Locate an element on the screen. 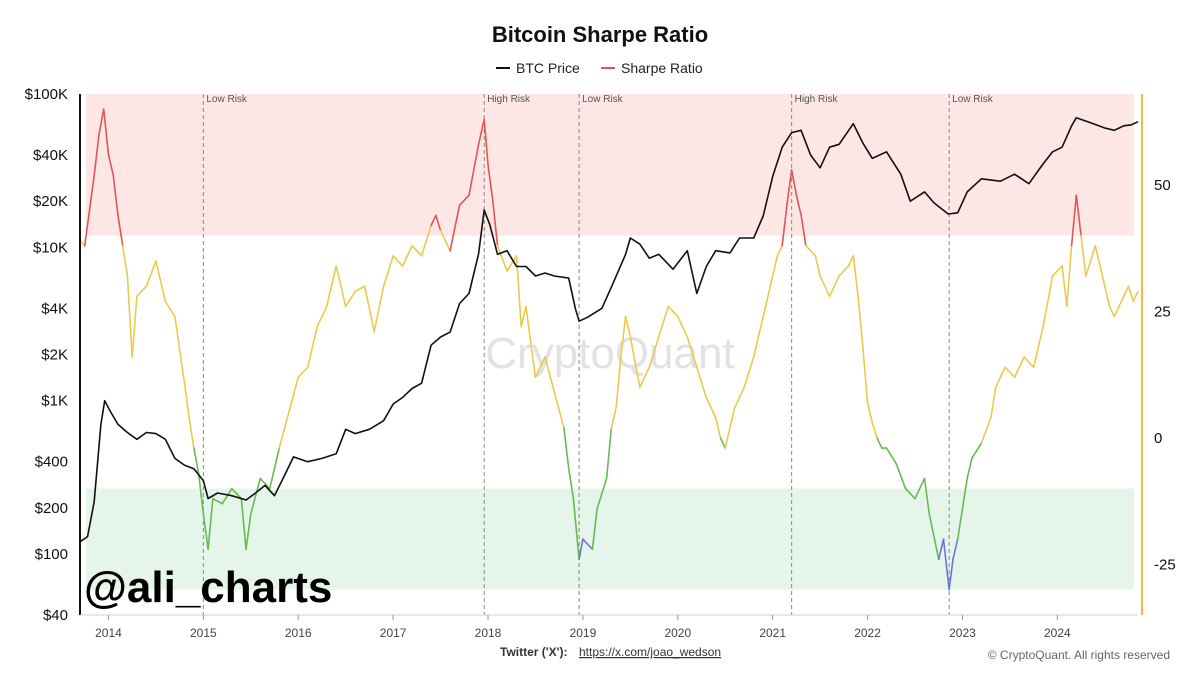 This screenshot has height=675, width=1200. x-tick-label-3: 2017 is located at coordinates (393, 633).